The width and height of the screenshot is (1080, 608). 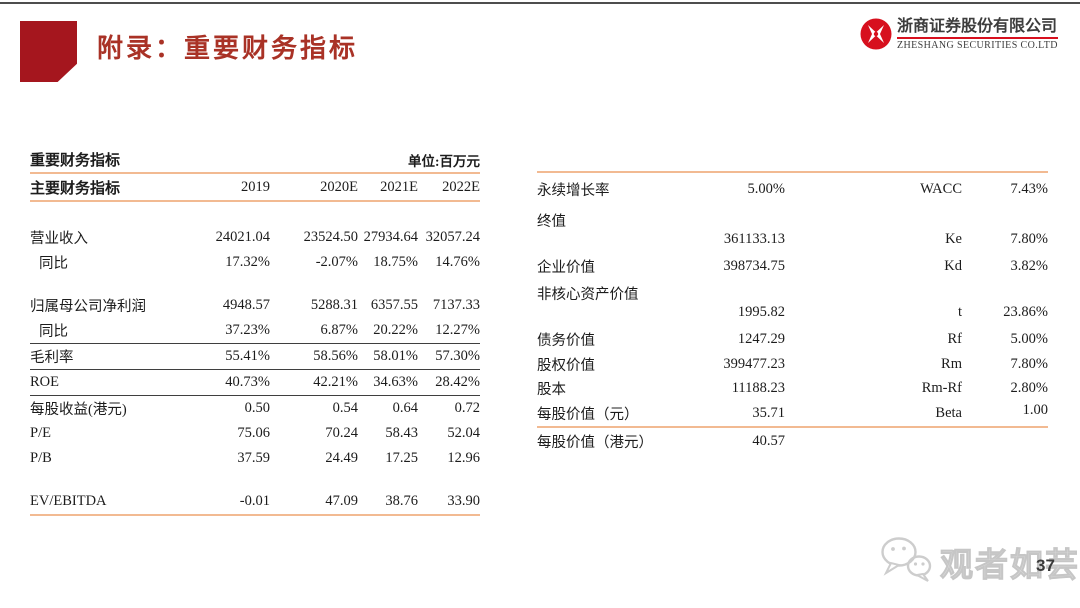 I want to click on cell-value: 7.43%, so click(x=1029, y=189).